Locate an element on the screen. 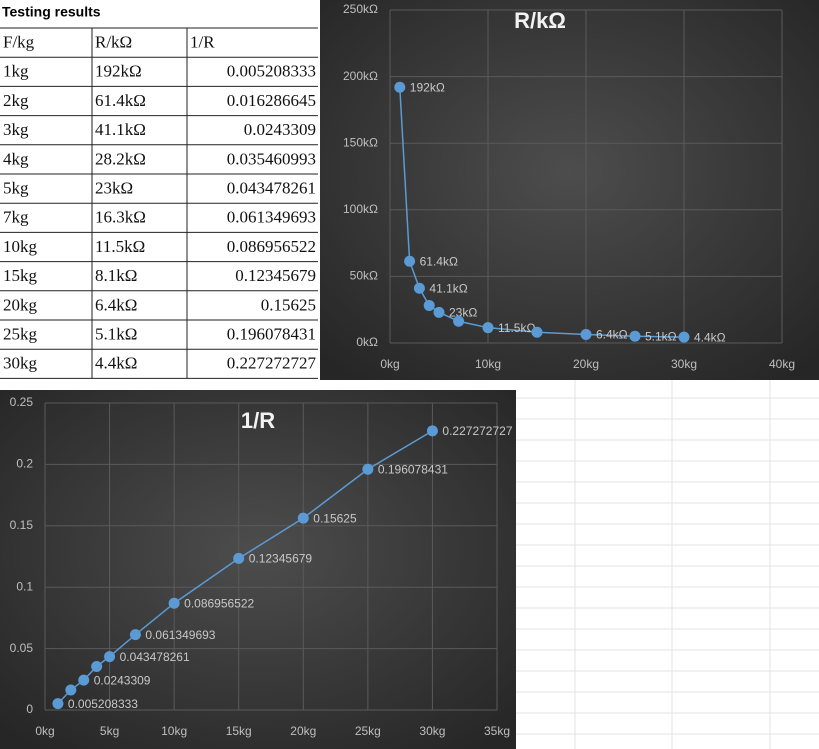  chart-title: R/kΩ is located at coordinates (540, 20).